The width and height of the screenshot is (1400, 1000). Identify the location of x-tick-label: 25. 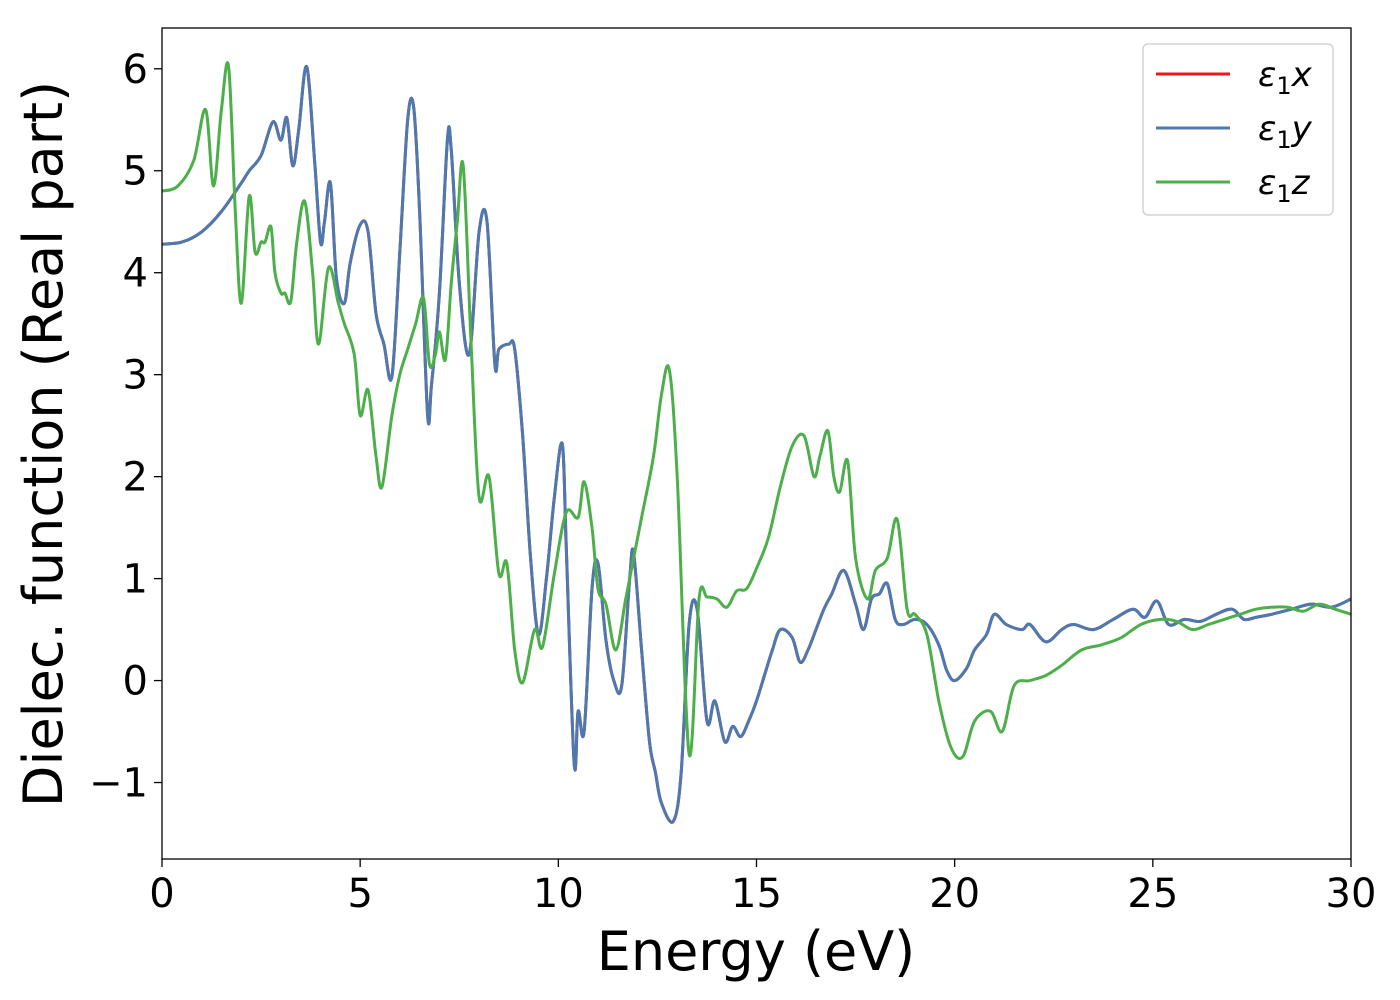
(1152, 894).